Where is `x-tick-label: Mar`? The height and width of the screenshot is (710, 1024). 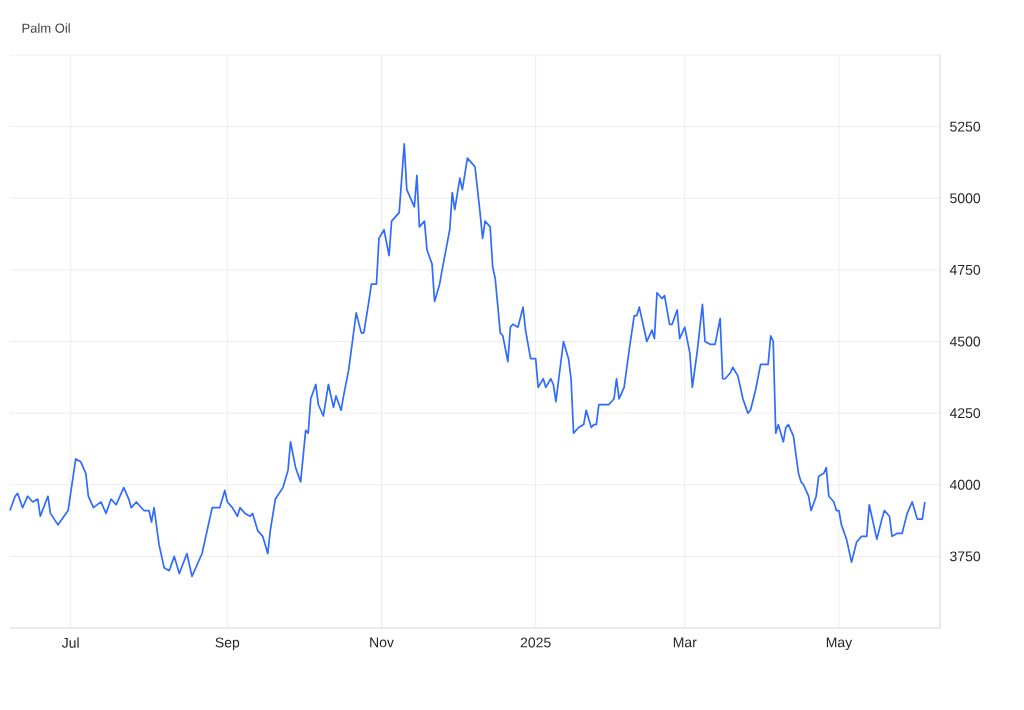 x-tick-label: Mar is located at coordinates (685, 642).